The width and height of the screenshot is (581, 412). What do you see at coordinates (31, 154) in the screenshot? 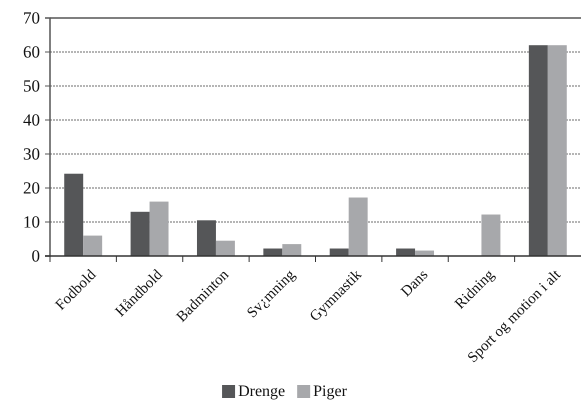
I see `y-tick-label: 30` at bounding box center [31, 154].